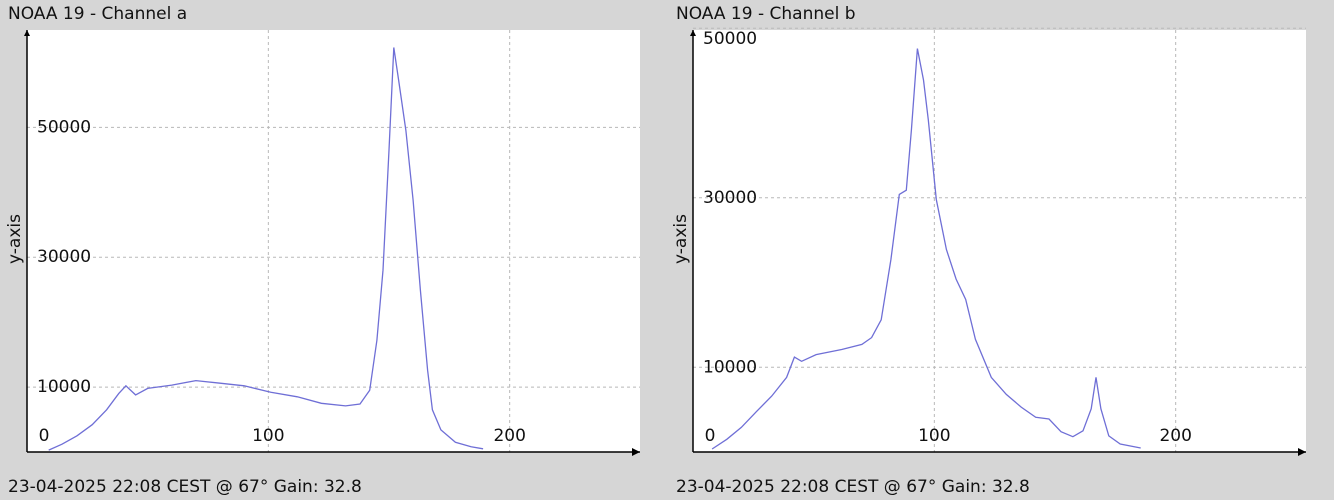 Image resolution: width=1334 pixels, height=500 pixels. Describe the element at coordinates (97, 14) in the screenshot. I see `chart-title: NOAA 19 - Channel a` at that location.